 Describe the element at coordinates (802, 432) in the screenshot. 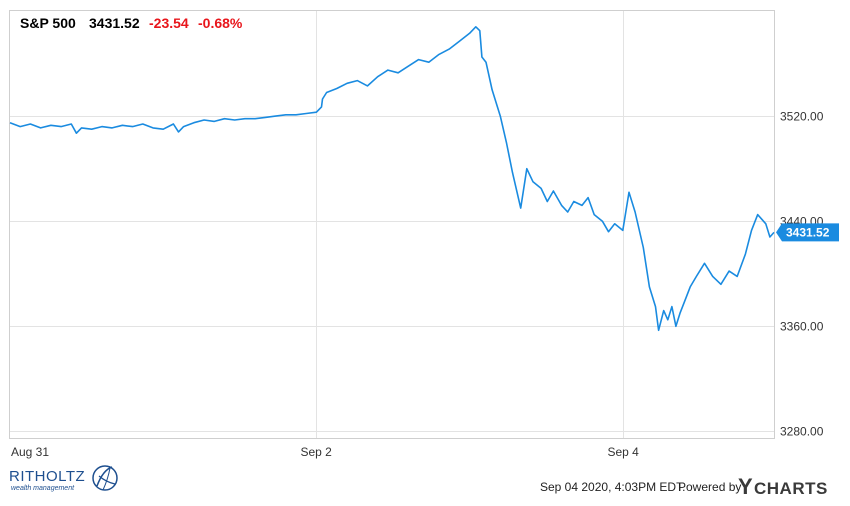

I see `y-tick-label: 3280.00` at that location.